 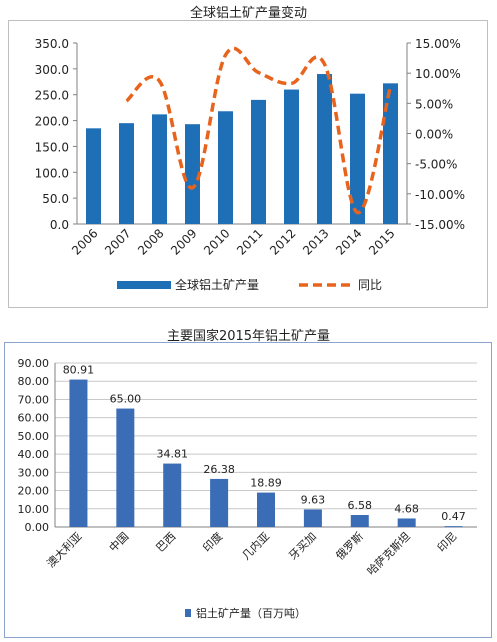 What do you see at coordinates (84, 241) in the screenshot?
I see `chart1-x-tick-label: 2006` at bounding box center [84, 241].